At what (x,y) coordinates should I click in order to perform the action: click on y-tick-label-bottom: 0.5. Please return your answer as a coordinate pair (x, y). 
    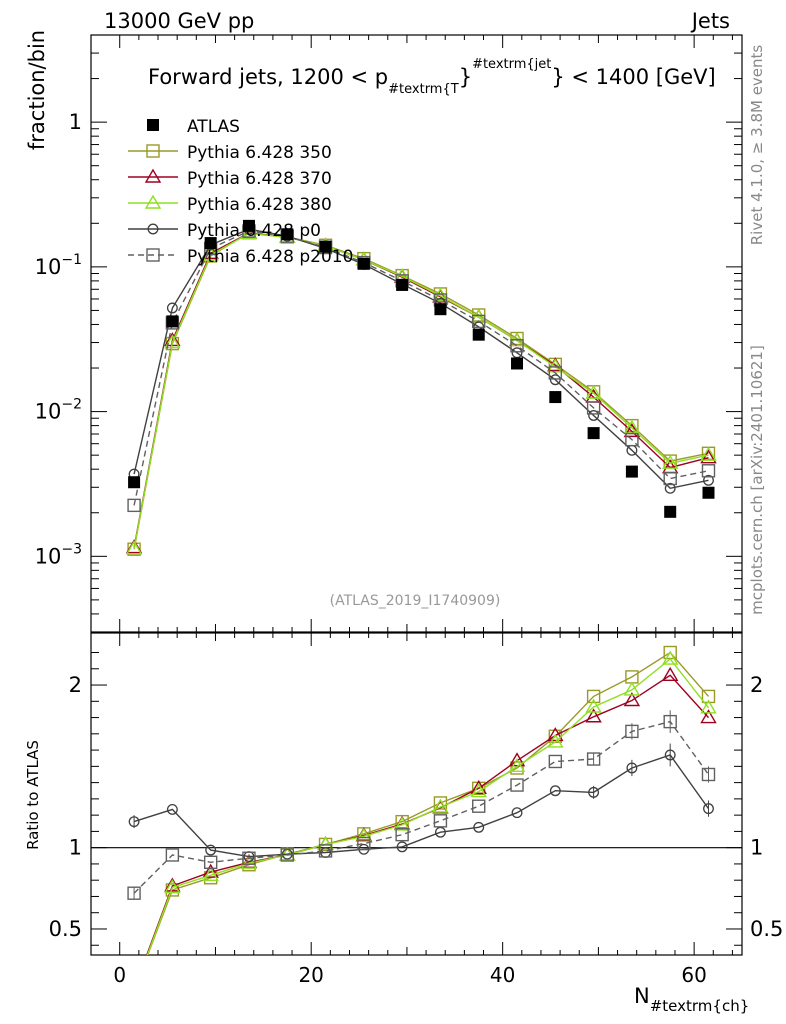
    Looking at the image, I should click on (65, 929).